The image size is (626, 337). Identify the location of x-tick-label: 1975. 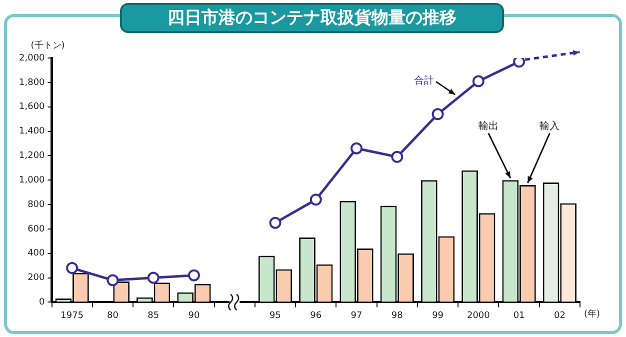
(72, 315).